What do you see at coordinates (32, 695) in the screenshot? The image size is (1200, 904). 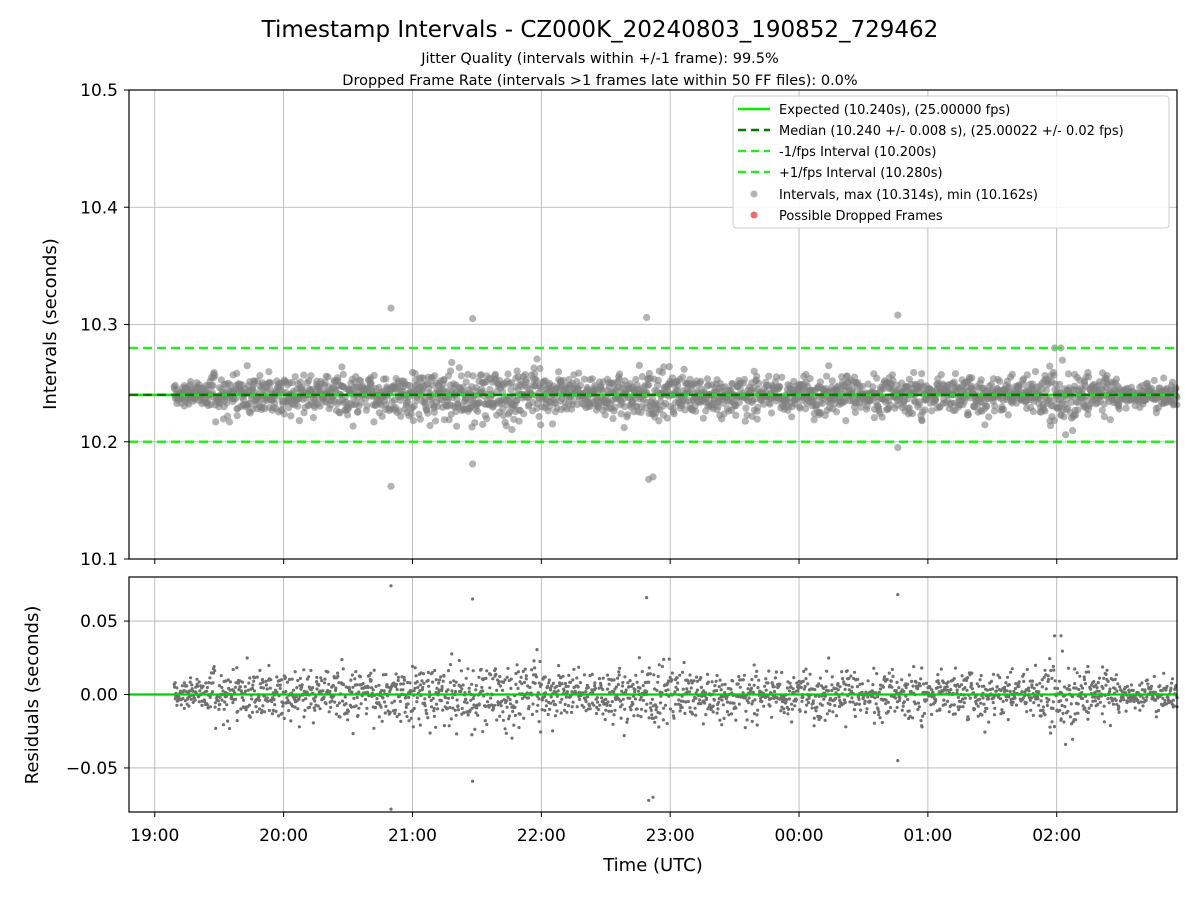 I see `residuals-y-axis-label: Residuals (seconds)` at bounding box center [32, 695].